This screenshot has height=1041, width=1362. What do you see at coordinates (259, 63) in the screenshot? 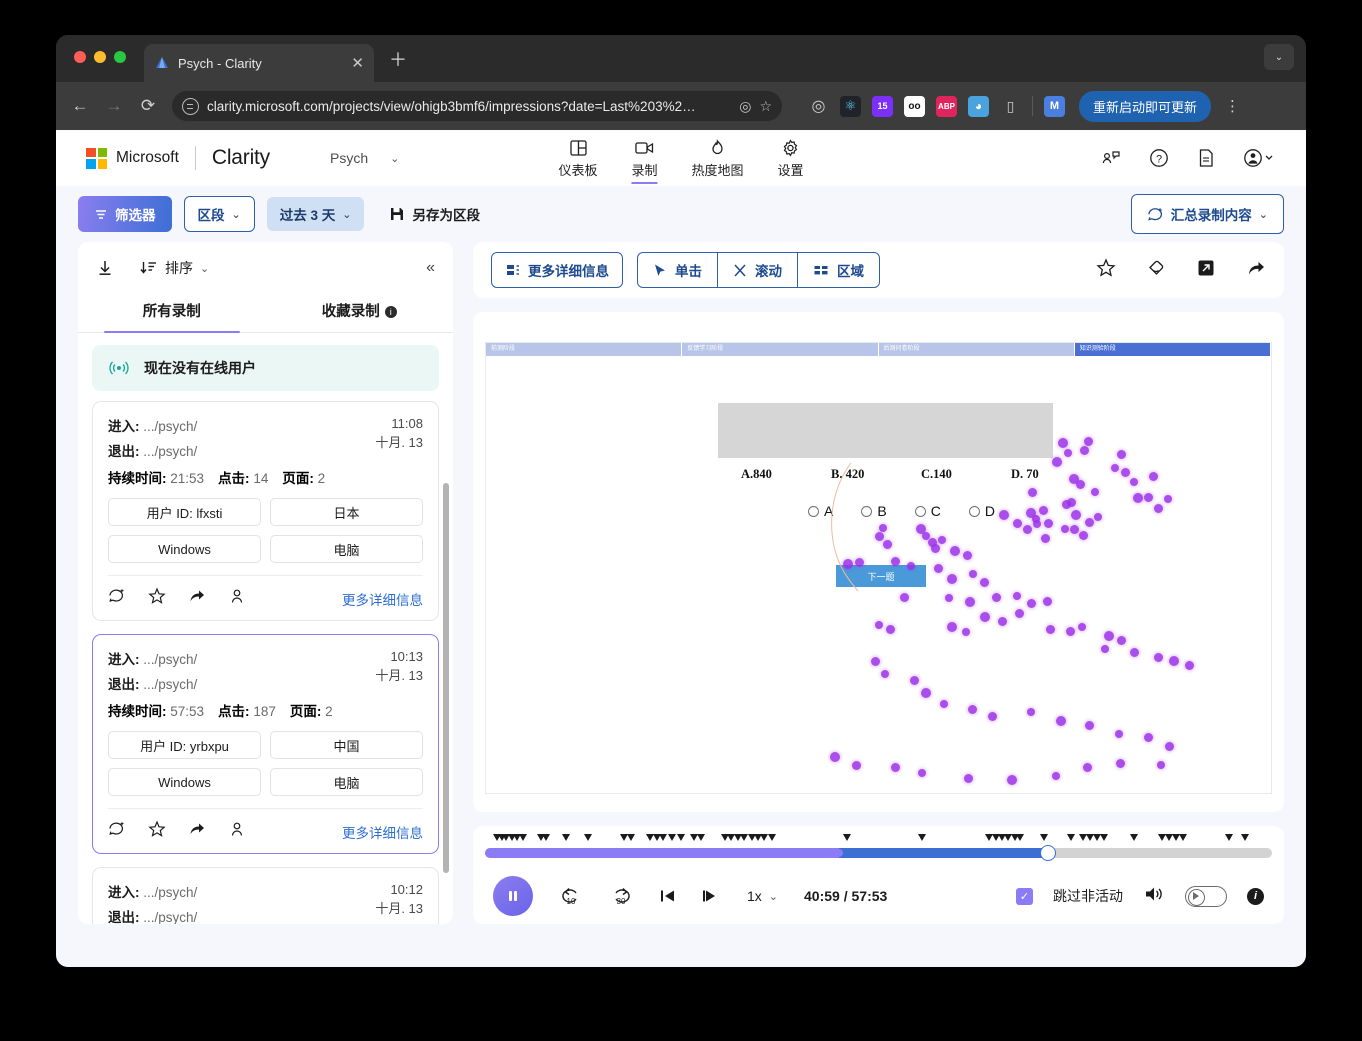
I see `browser-tab: Psych - Clarity ✕` at bounding box center [259, 63].